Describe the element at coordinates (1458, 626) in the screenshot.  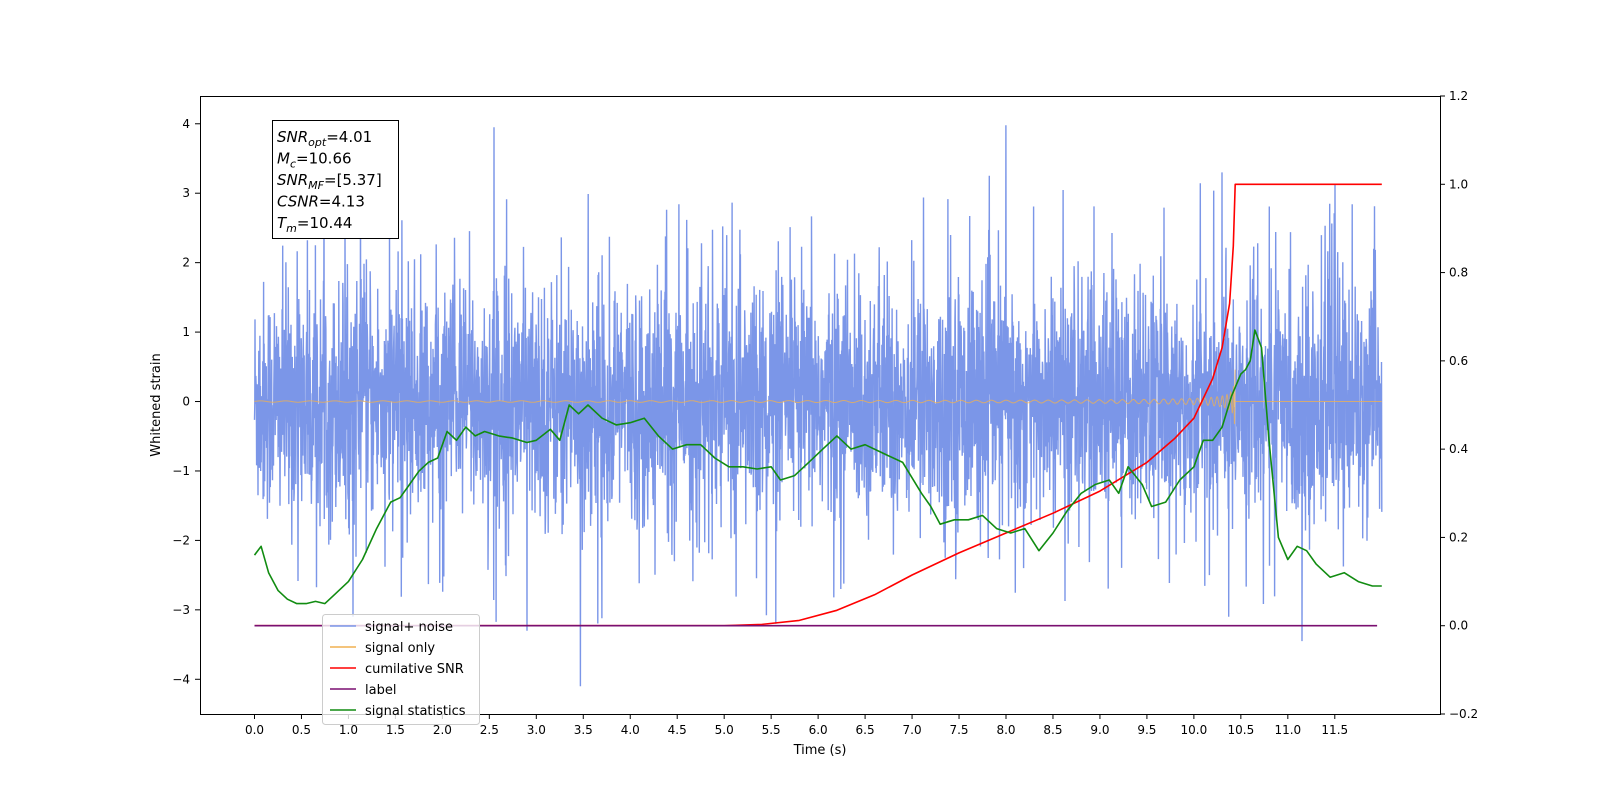
I see `y2-tick-label: 0.0` at that location.